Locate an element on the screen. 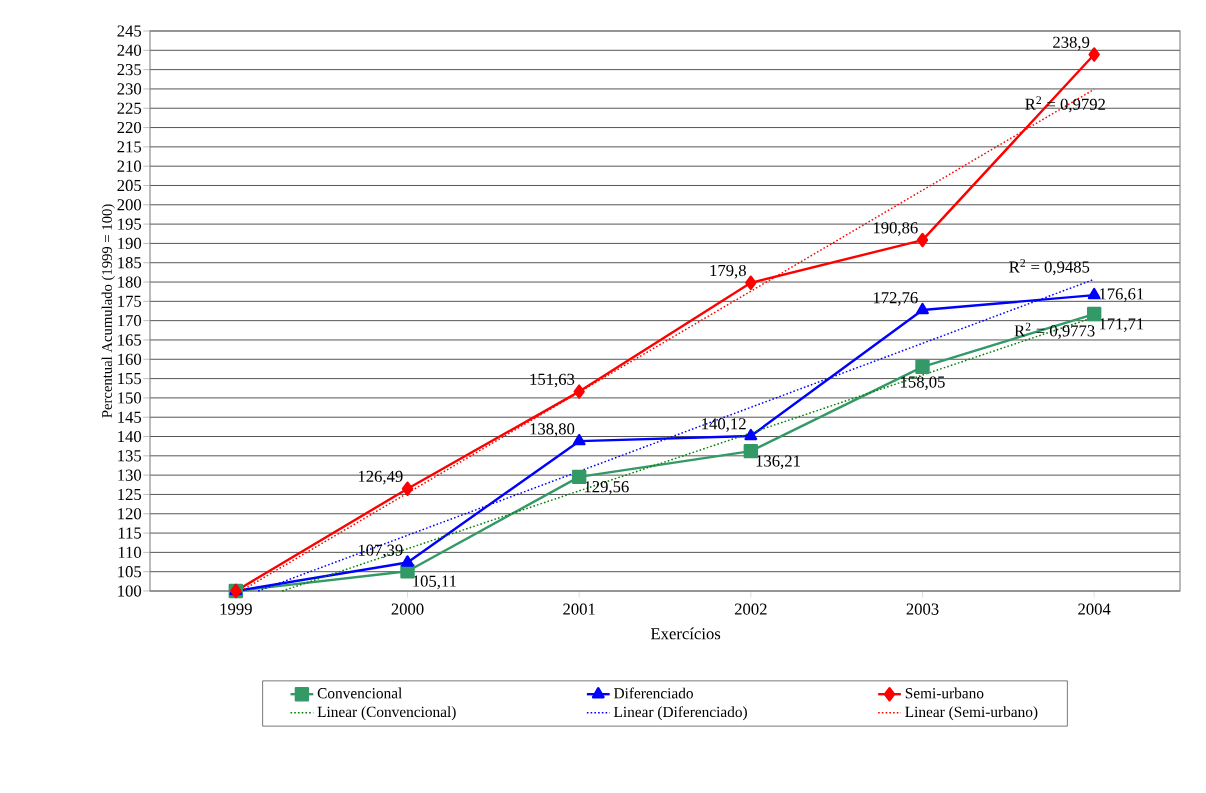 The height and width of the screenshot is (793, 1206). y-tick-label: 105 is located at coordinates (130, 572).